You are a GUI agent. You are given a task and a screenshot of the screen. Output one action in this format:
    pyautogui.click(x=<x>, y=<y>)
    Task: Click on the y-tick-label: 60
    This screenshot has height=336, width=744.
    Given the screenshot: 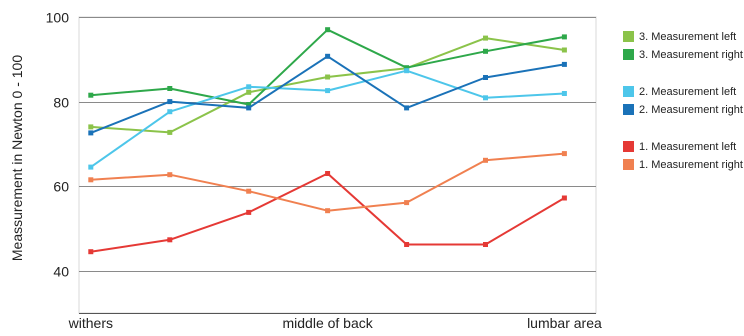 What is the action you would take?
    pyautogui.click(x=61, y=187)
    